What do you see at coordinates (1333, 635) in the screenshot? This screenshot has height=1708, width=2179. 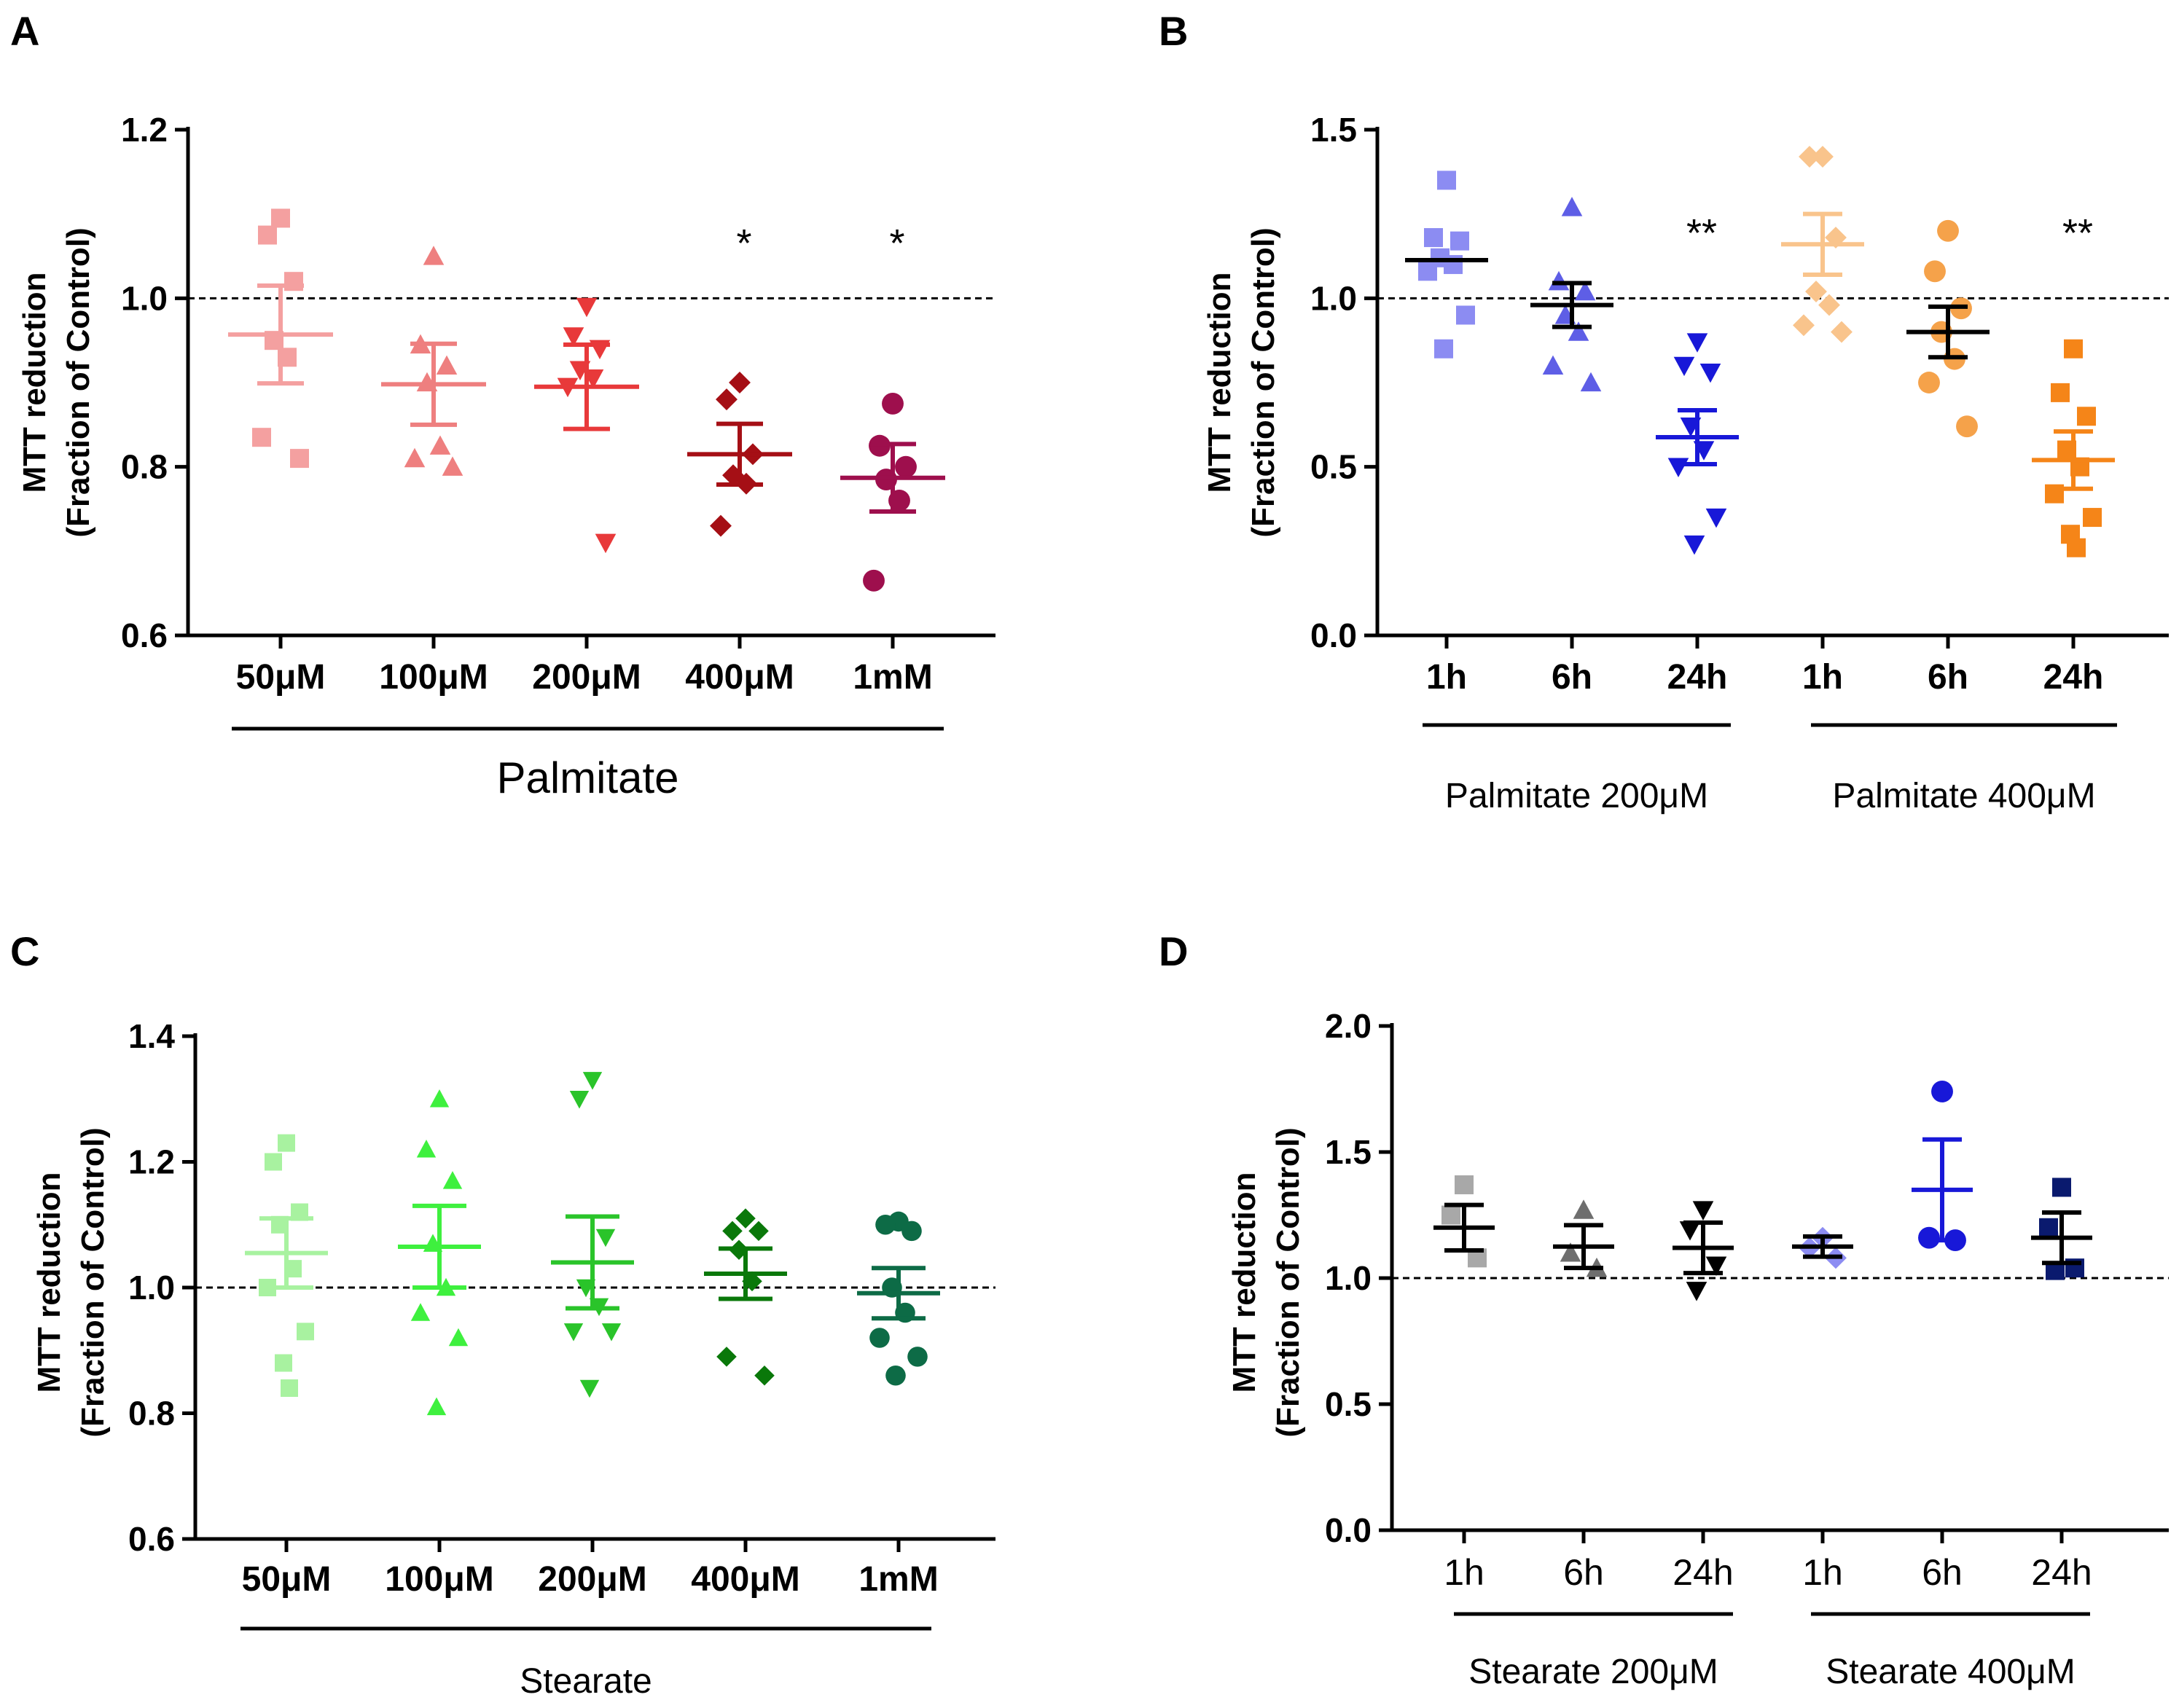 I see `panel-b-ytick-label: 0.0` at bounding box center [1333, 635].